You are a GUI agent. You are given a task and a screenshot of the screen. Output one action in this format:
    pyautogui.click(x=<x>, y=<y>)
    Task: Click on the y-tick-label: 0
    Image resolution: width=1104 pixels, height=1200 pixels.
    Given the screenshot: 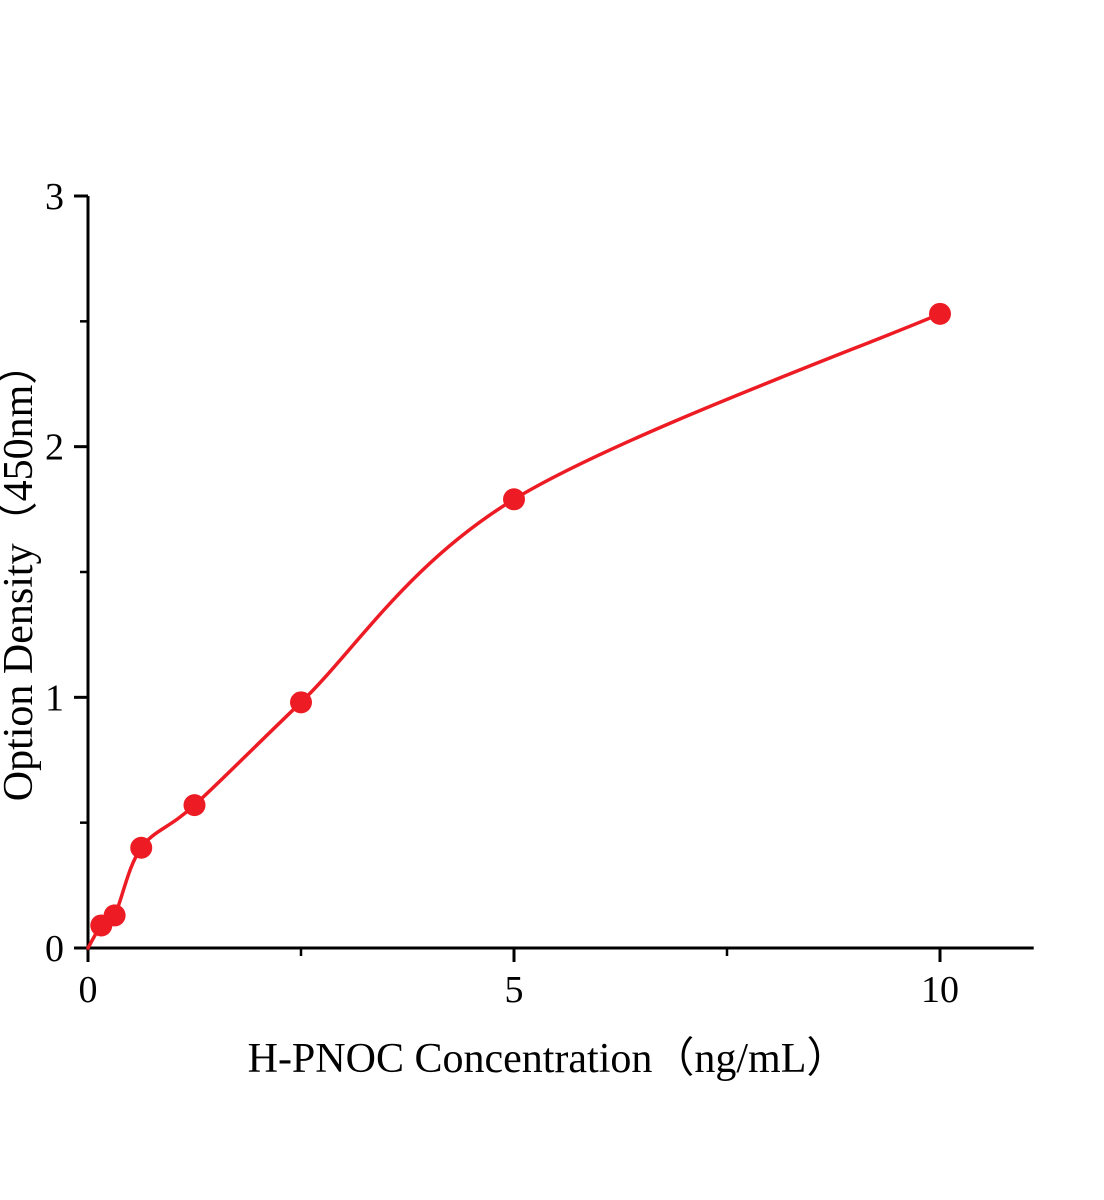 What is the action you would take?
    pyautogui.click(x=54, y=949)
    